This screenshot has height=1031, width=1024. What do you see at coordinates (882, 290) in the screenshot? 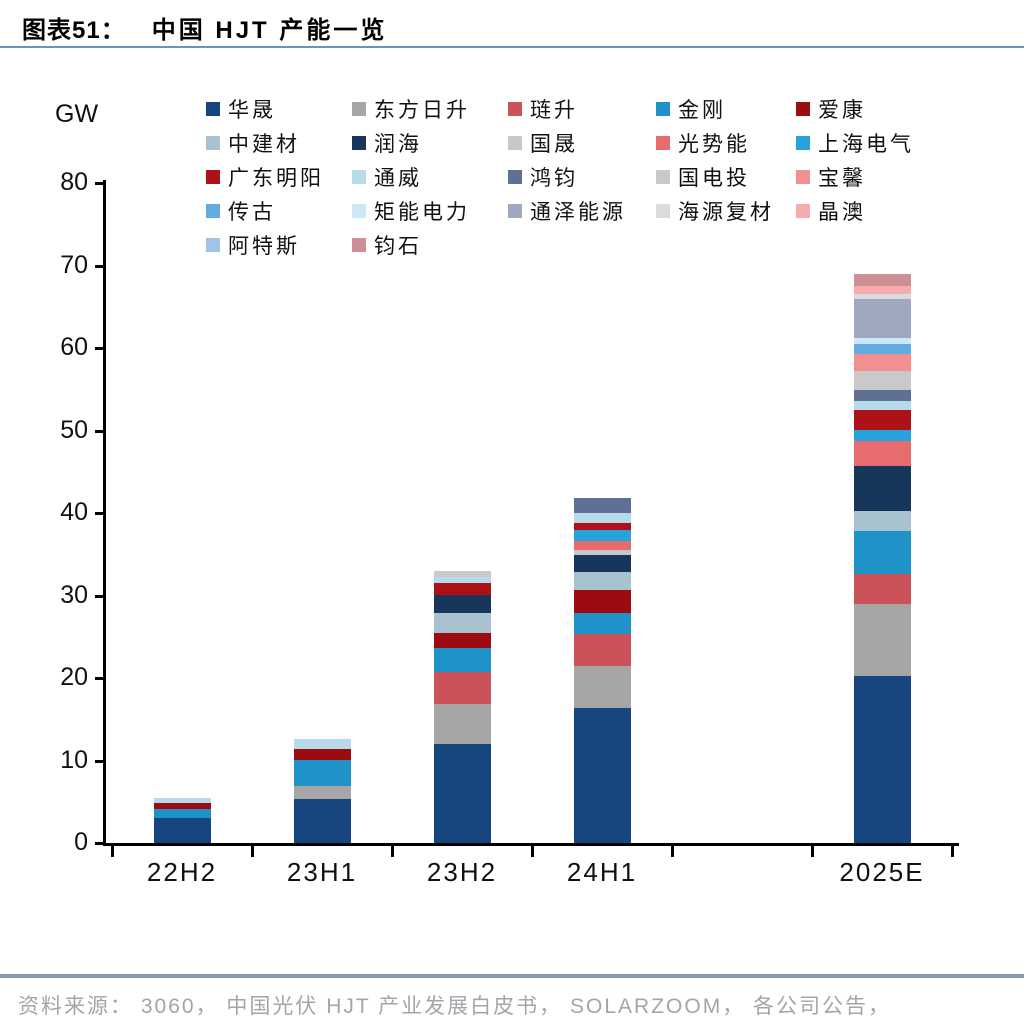
I see `bar-segment-晶澳` at bounding box center [882, 290].